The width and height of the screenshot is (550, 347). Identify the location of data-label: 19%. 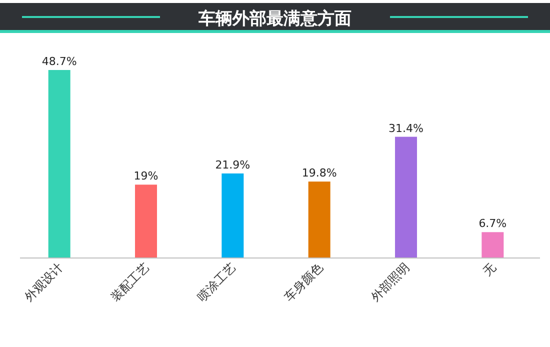
(146, 176).